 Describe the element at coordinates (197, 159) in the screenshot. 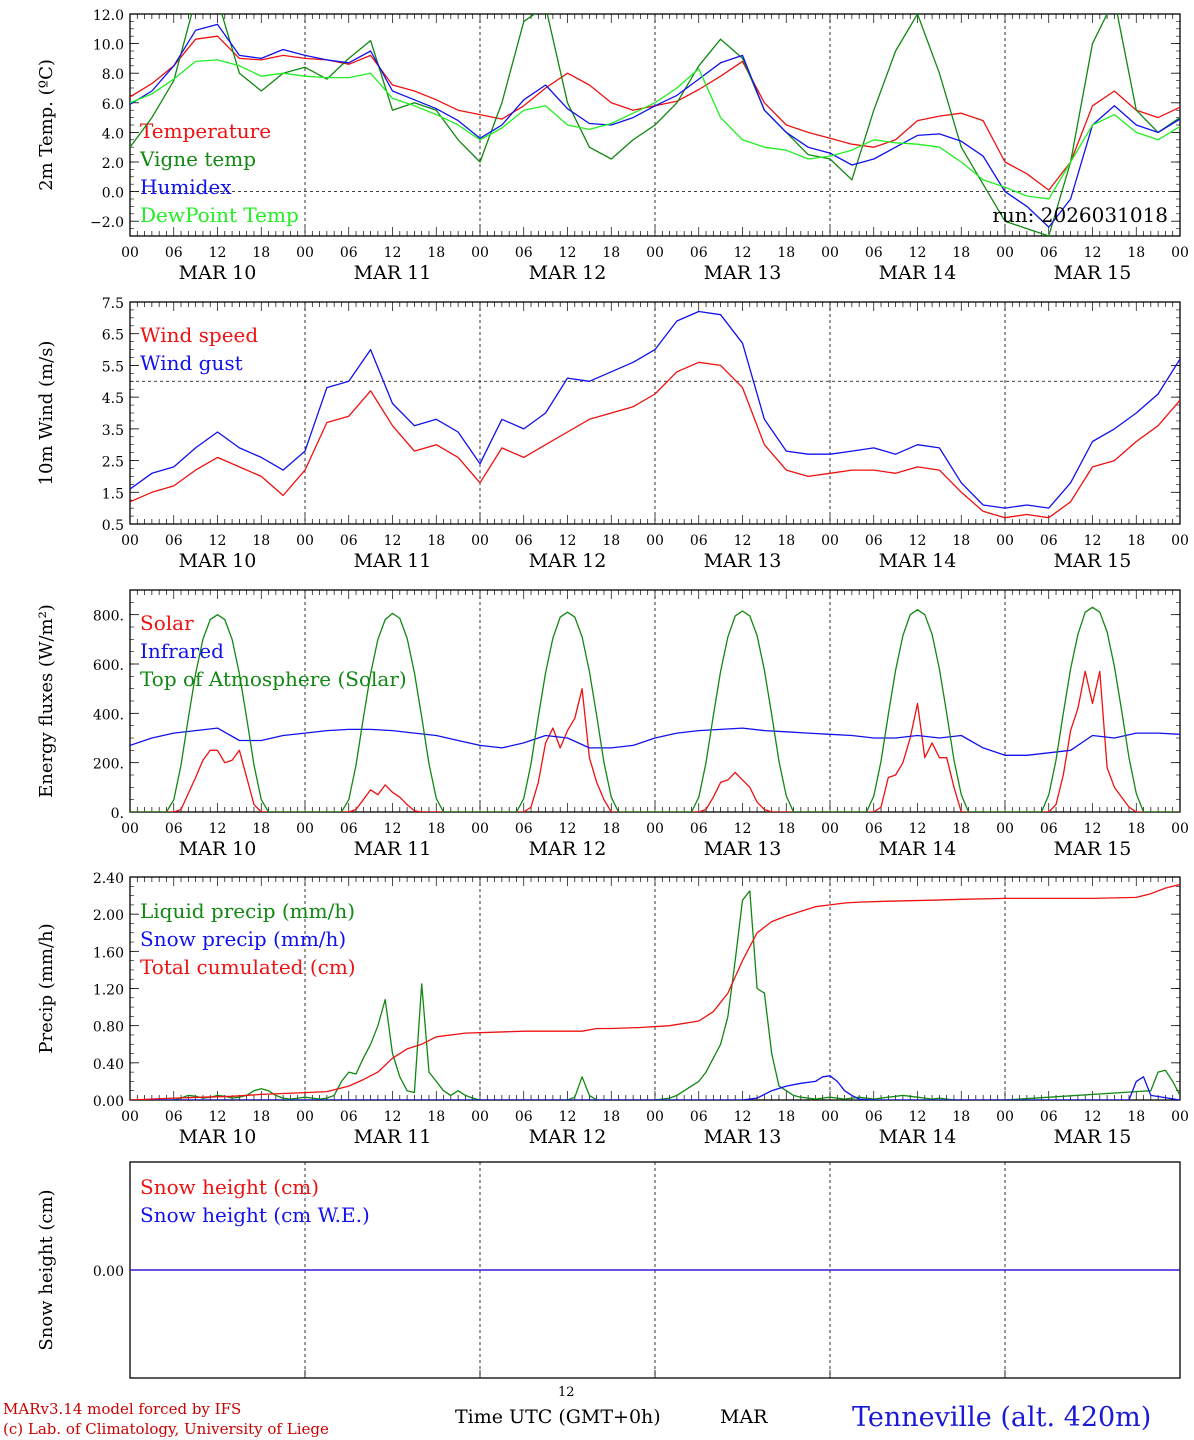

I see `legend-entry: Vigne temp` at that location.